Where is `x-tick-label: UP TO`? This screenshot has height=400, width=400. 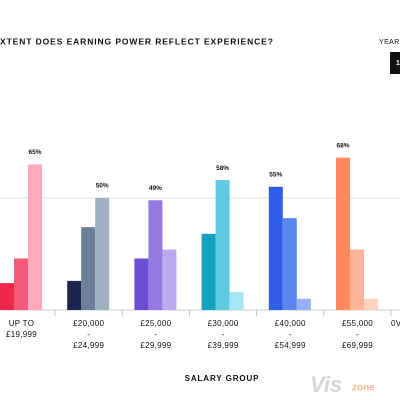 x-tick-label: UP TO is located at coordinates (22, 323).